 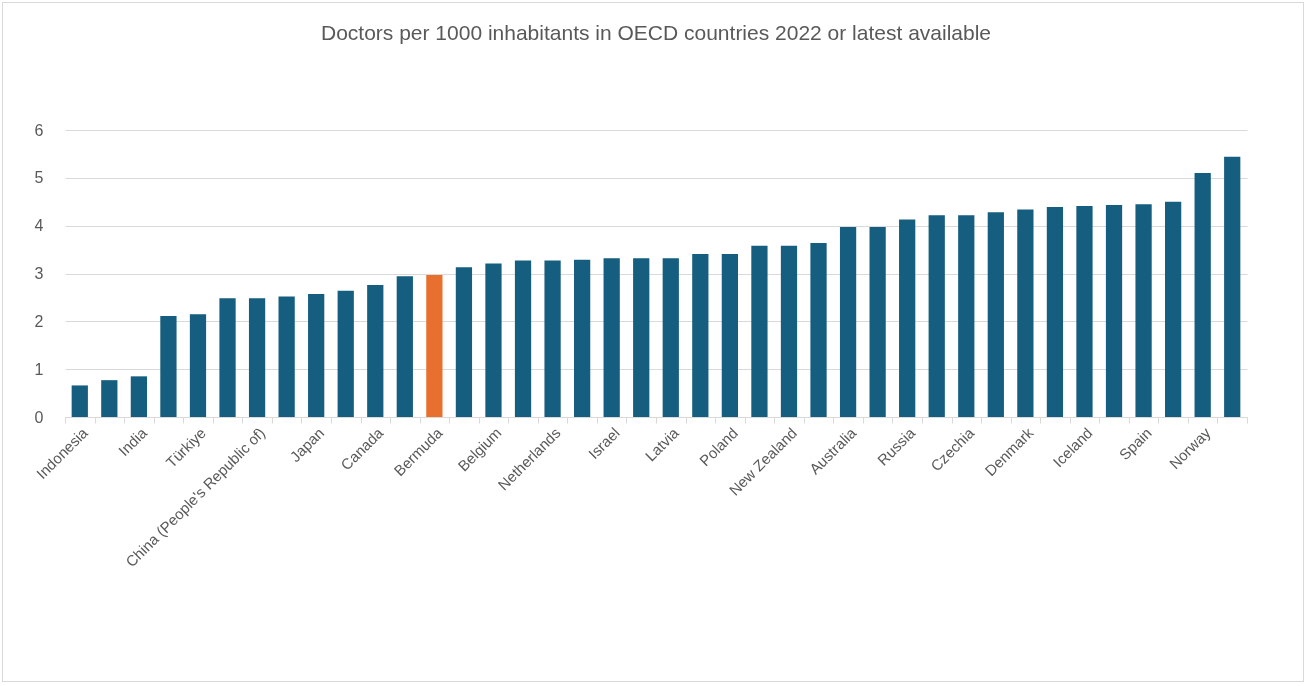 I want to click on y-tick-label: 2, so click(x=39, y=321).